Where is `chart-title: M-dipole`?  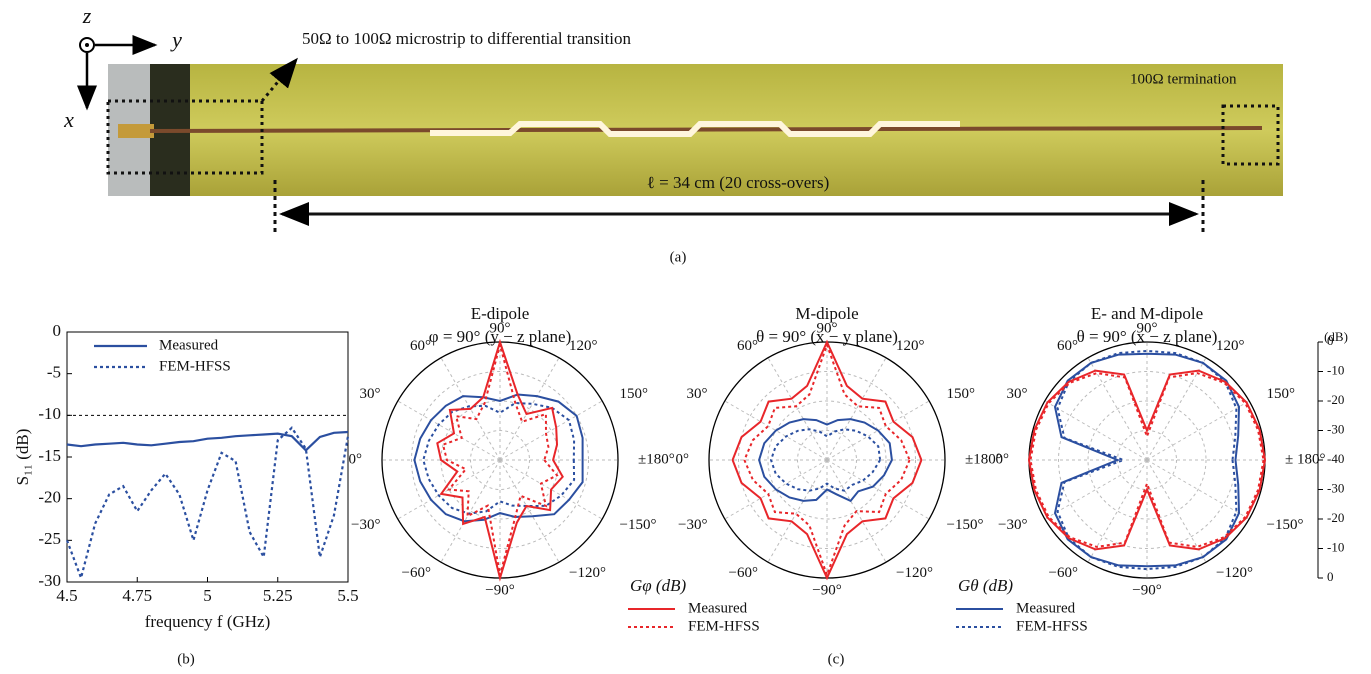 chart-title: M-dipole is located at coordinates (826, 313).